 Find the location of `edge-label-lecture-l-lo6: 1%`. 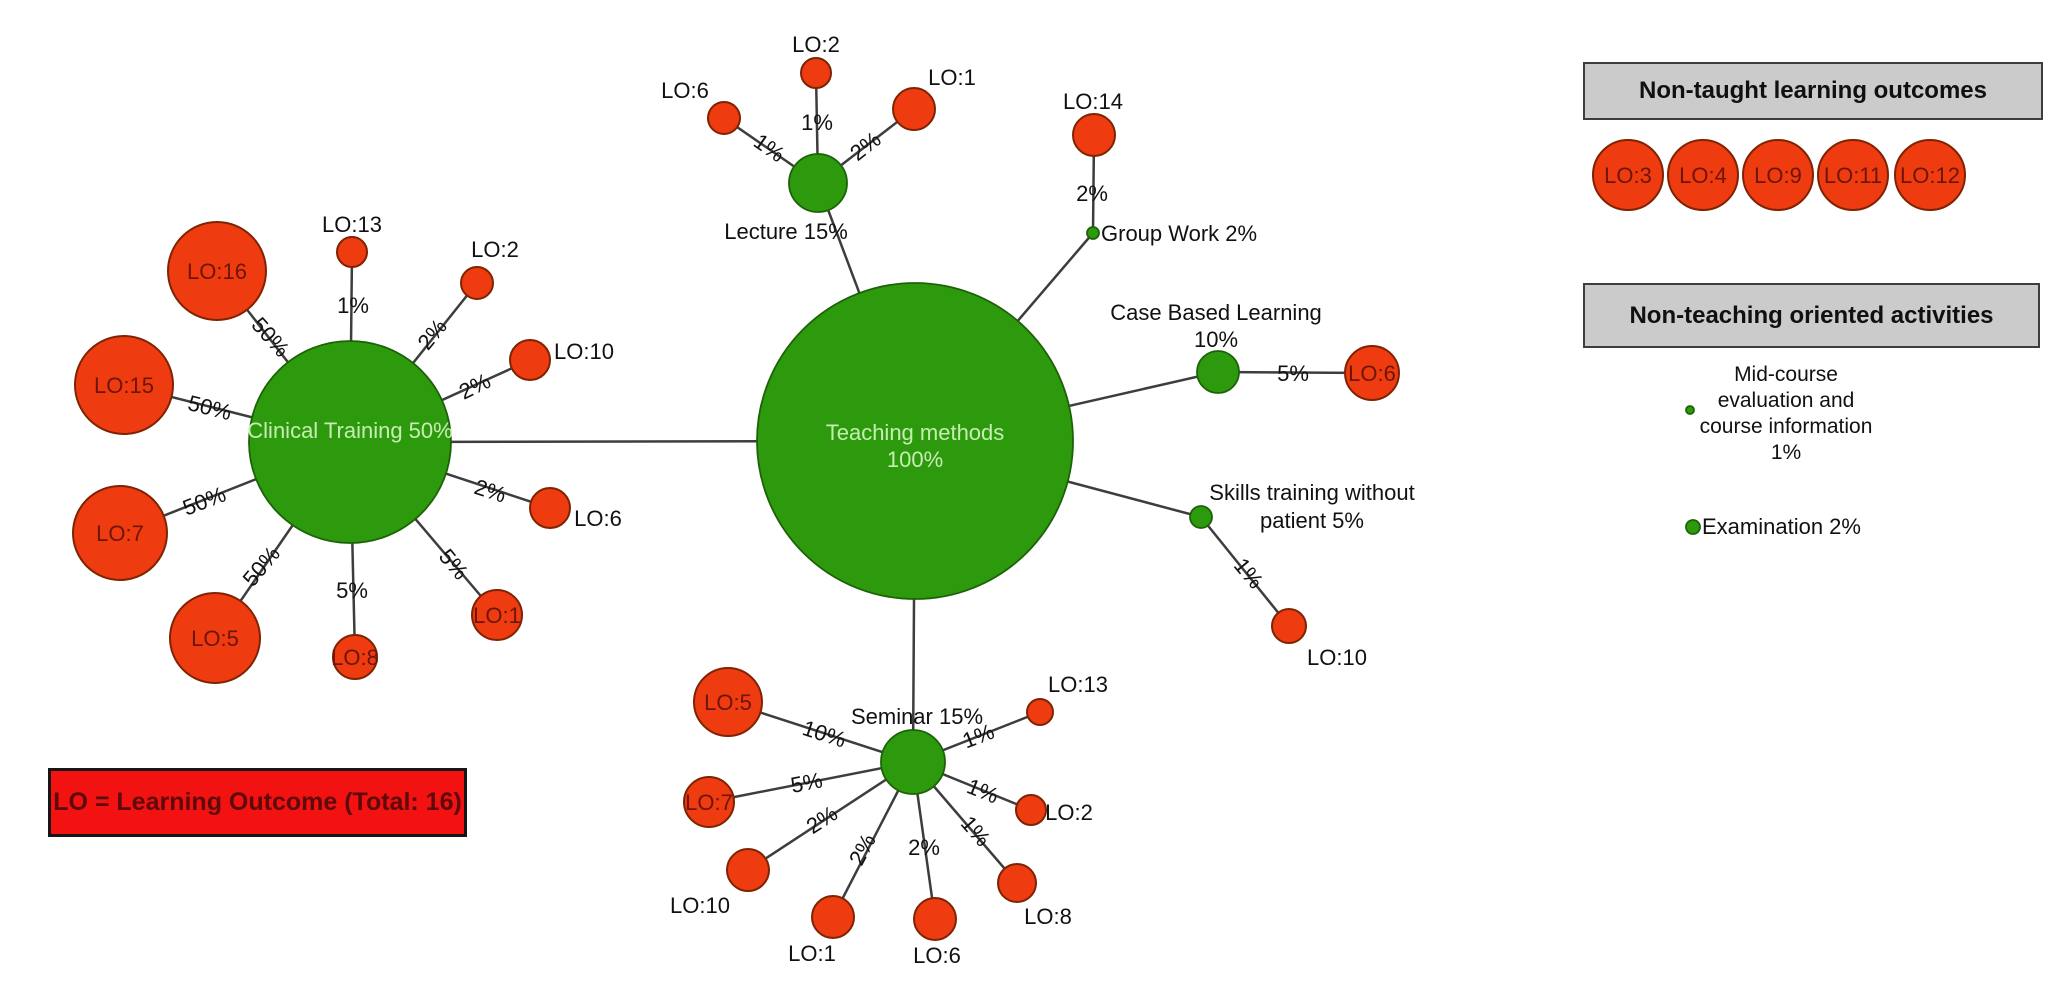

edge-label-lecture-l-lo6: 1% is located at coordinates (769, 147).